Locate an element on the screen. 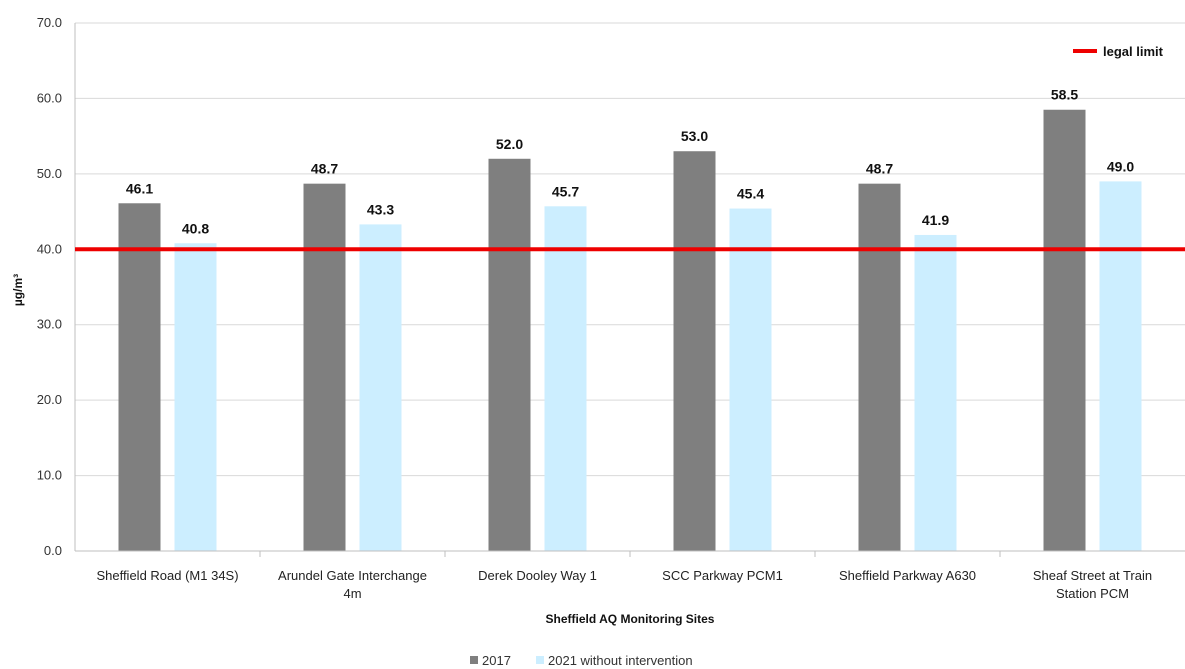  legal-limit-legend-swatch is located at coordinates (1085, 51).